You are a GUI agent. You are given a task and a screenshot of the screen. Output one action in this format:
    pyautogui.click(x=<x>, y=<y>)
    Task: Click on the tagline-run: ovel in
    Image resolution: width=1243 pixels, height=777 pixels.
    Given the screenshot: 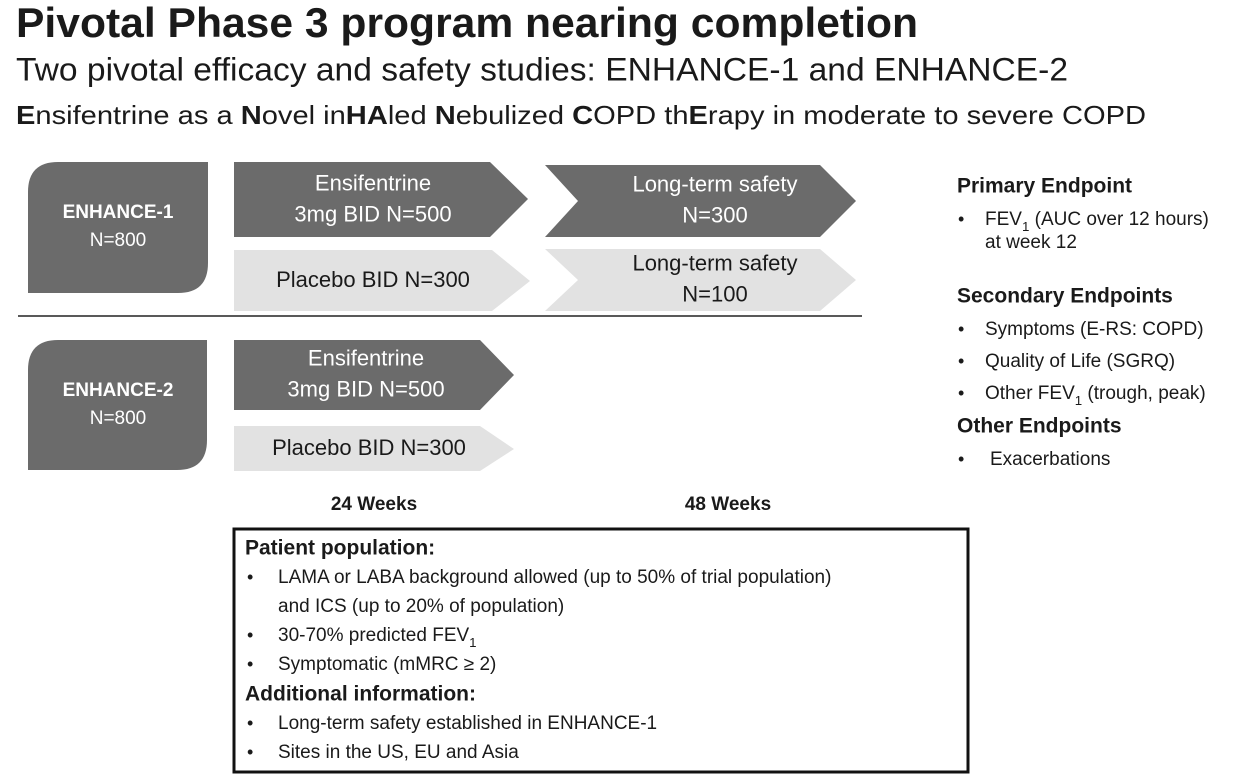 What is the action you would take?
    pyautogui.click(x=304, y=115)
    